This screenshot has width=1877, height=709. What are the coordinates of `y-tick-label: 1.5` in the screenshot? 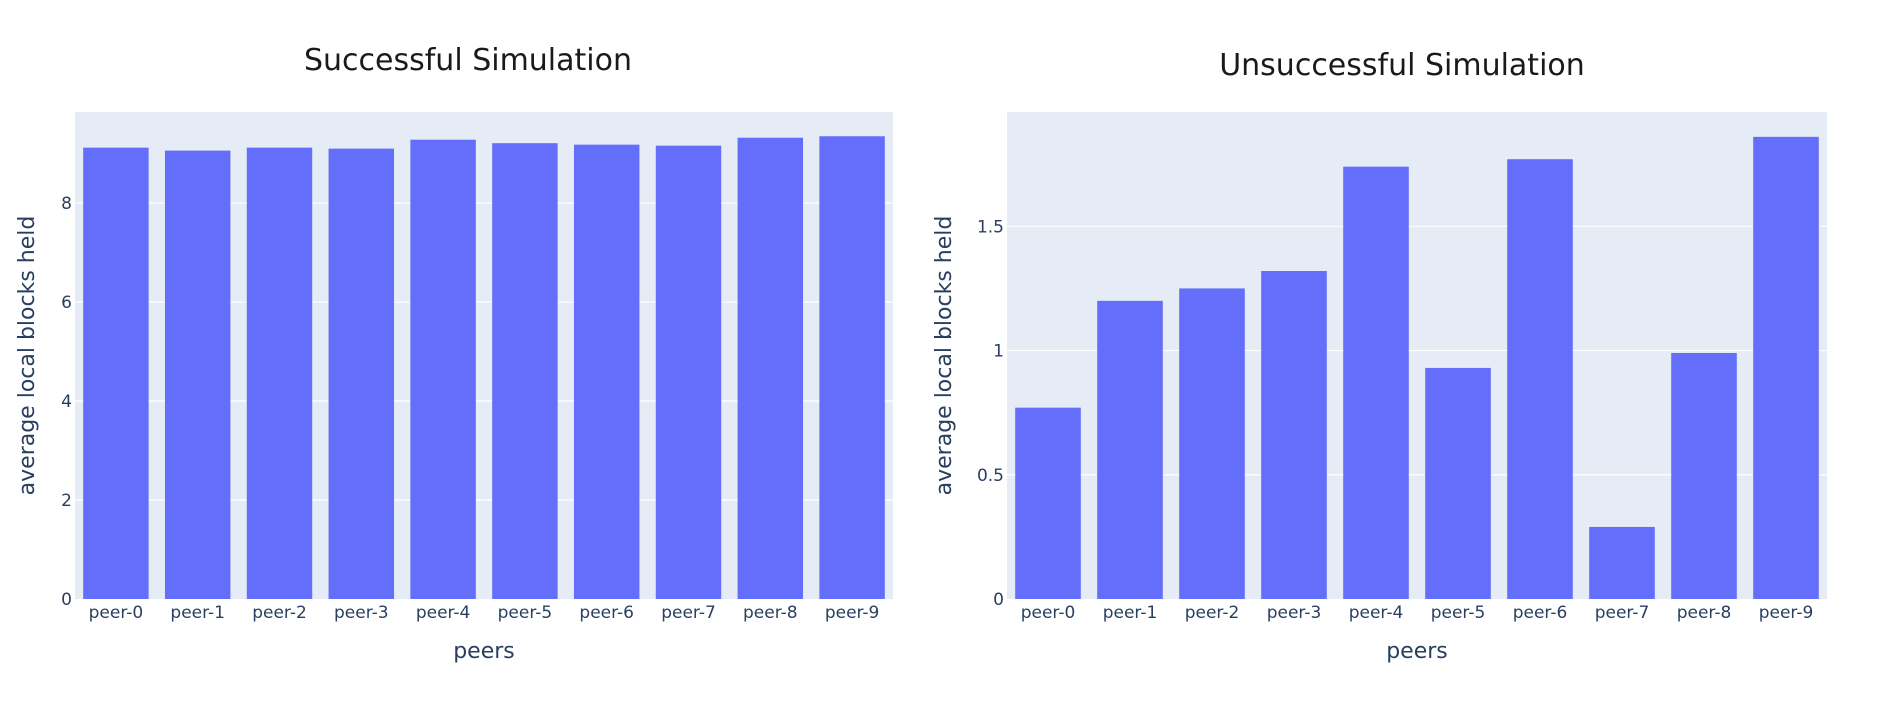 It's located at (990, 227).